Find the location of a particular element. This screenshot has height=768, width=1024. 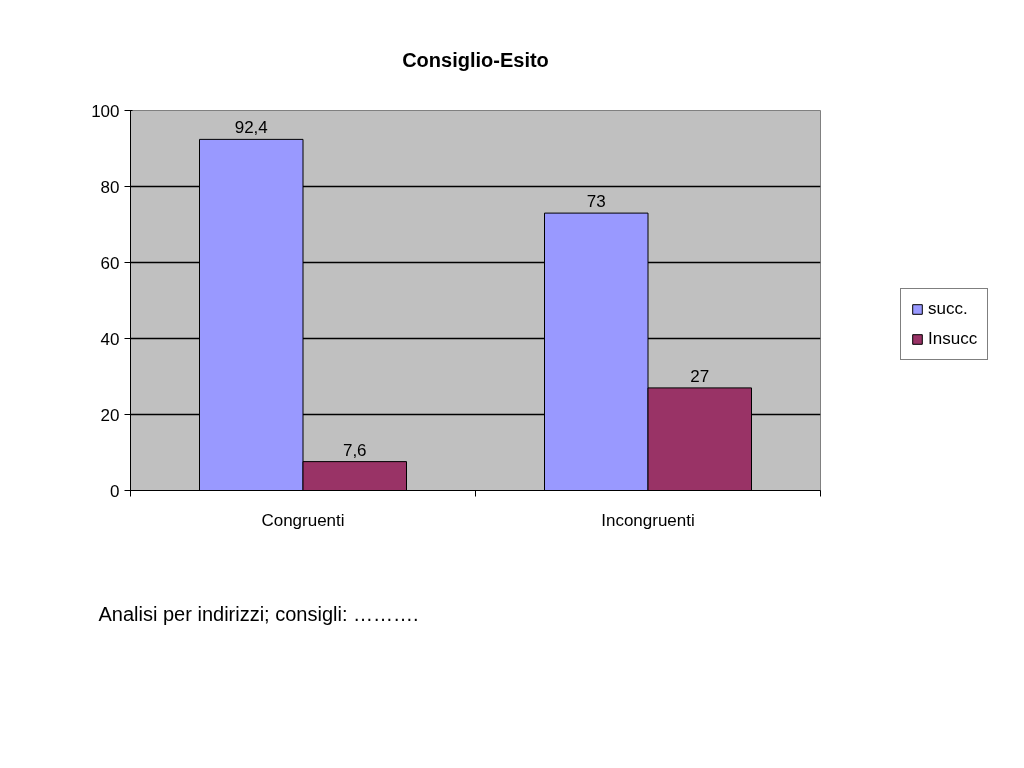

data-label: 7,6 is located at coordinates (354, 450).